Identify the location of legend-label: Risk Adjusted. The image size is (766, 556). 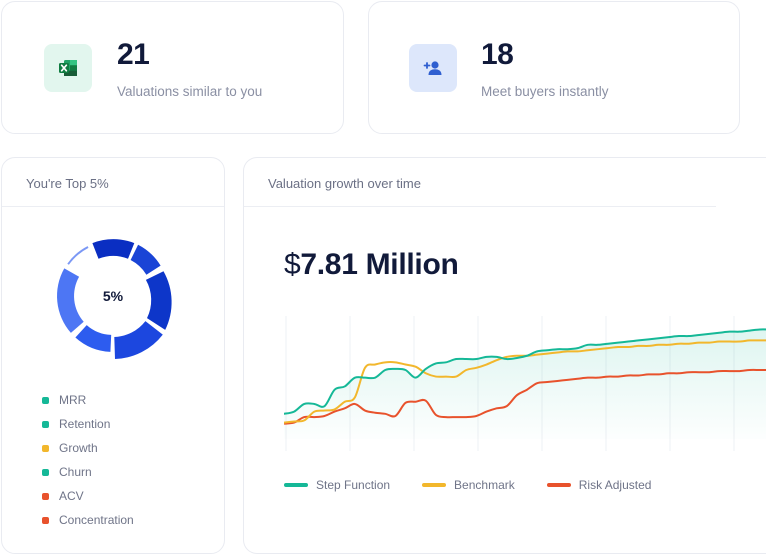
(615, 485).